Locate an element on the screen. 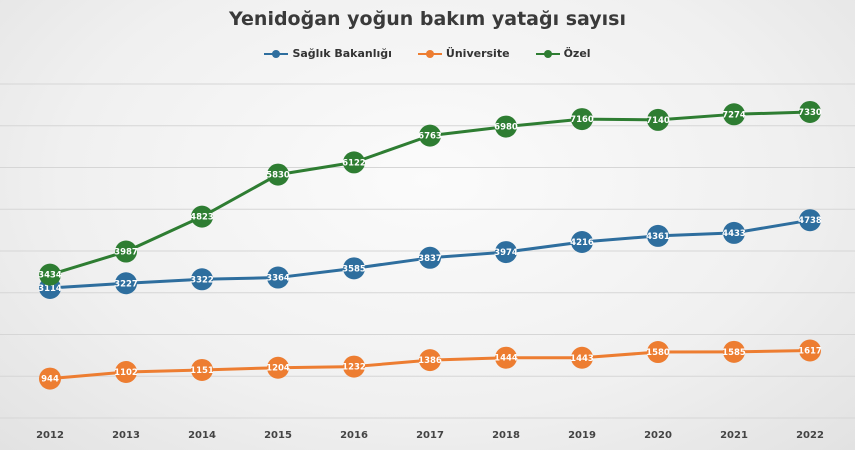  data-label: 1232 is located at coordinates (354, 368).